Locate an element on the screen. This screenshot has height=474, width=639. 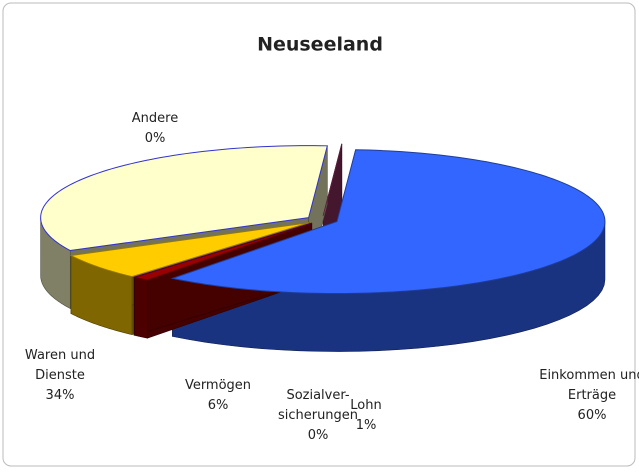
category-label-line: Lohn is located at coordinates (365, 405).